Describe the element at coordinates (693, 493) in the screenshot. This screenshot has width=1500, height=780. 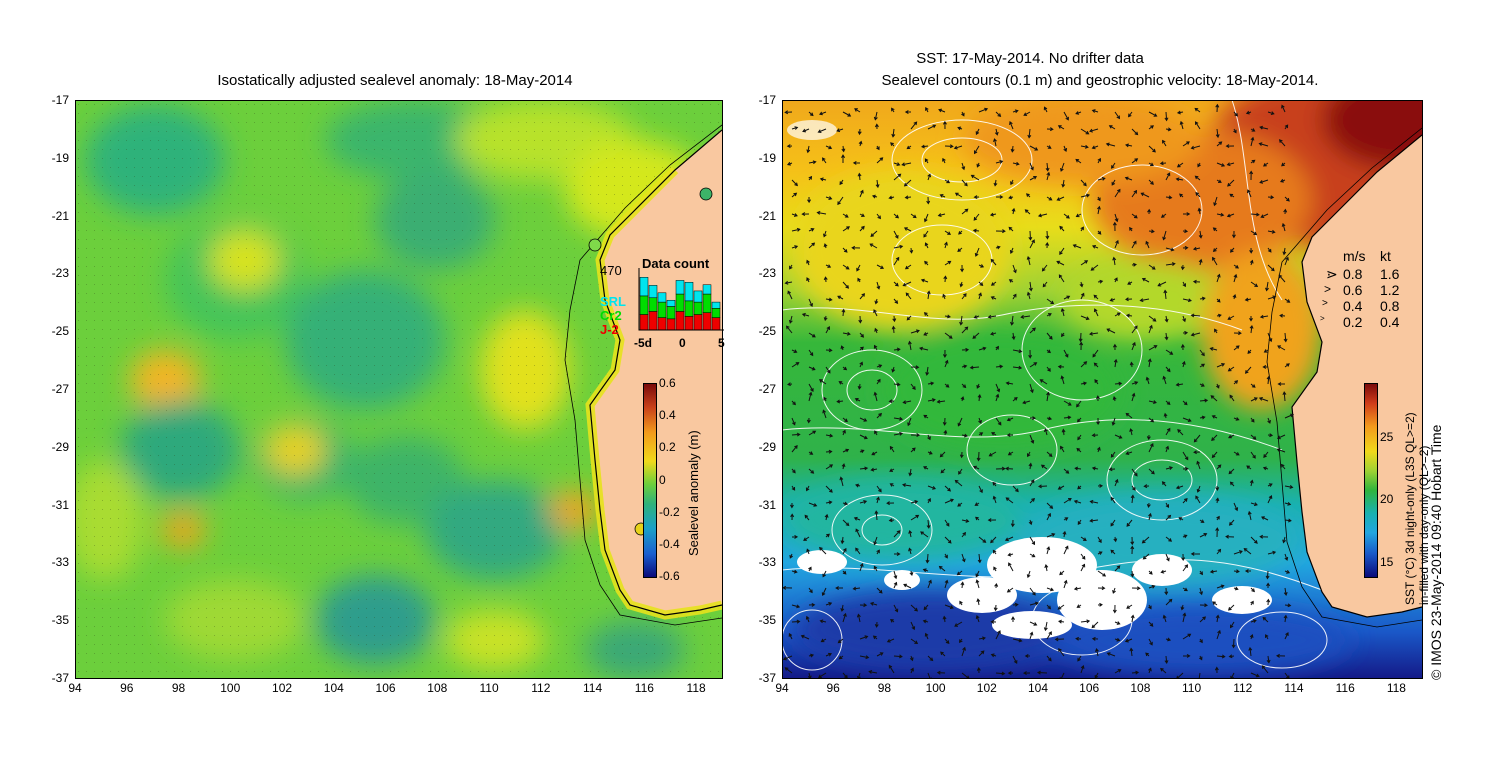
I see `sea-level-colorbar-label: Sealevel anomaly (m)` at that location.